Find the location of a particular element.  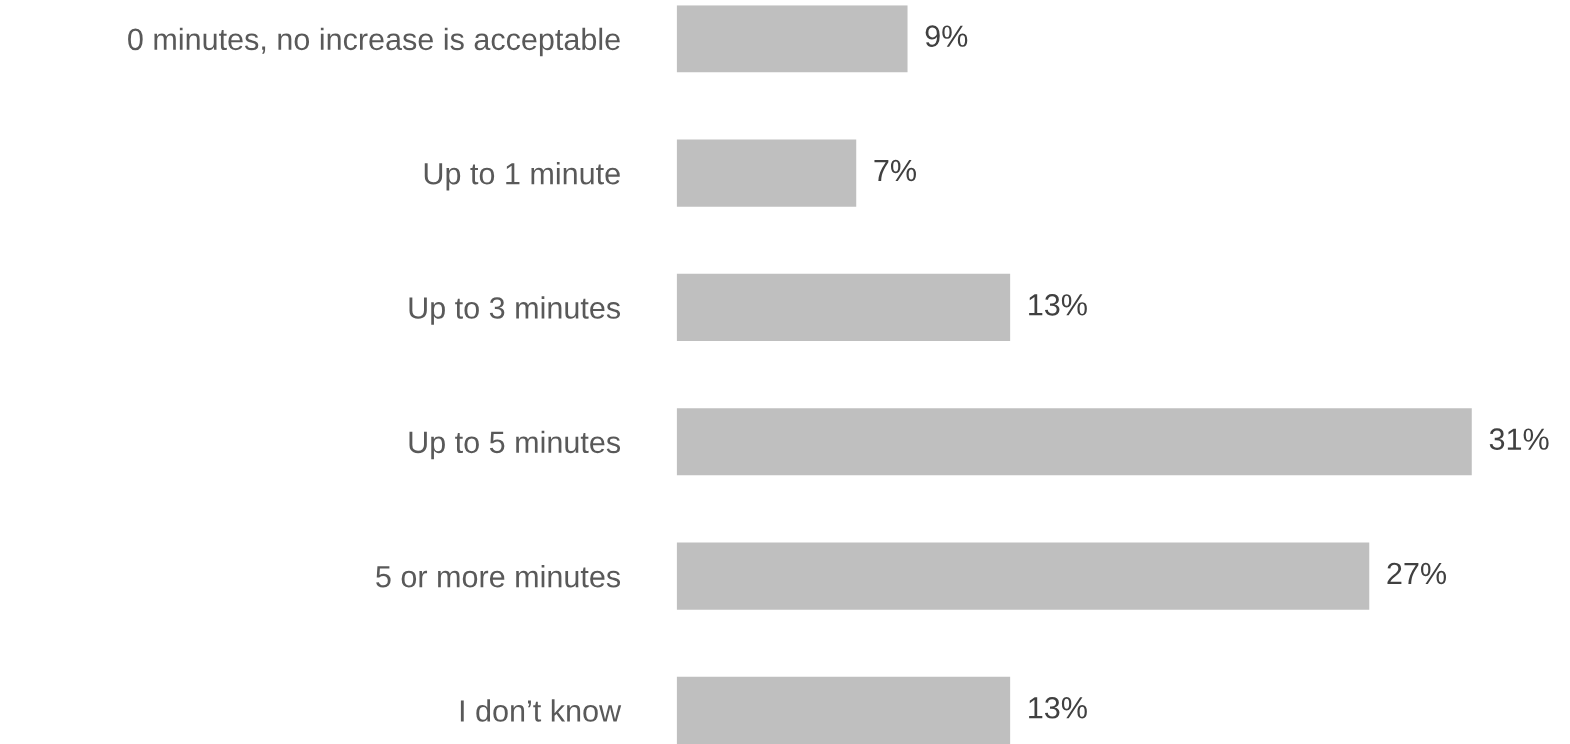

y-tick-label: I don’t know is located at coordinates (541, 710).